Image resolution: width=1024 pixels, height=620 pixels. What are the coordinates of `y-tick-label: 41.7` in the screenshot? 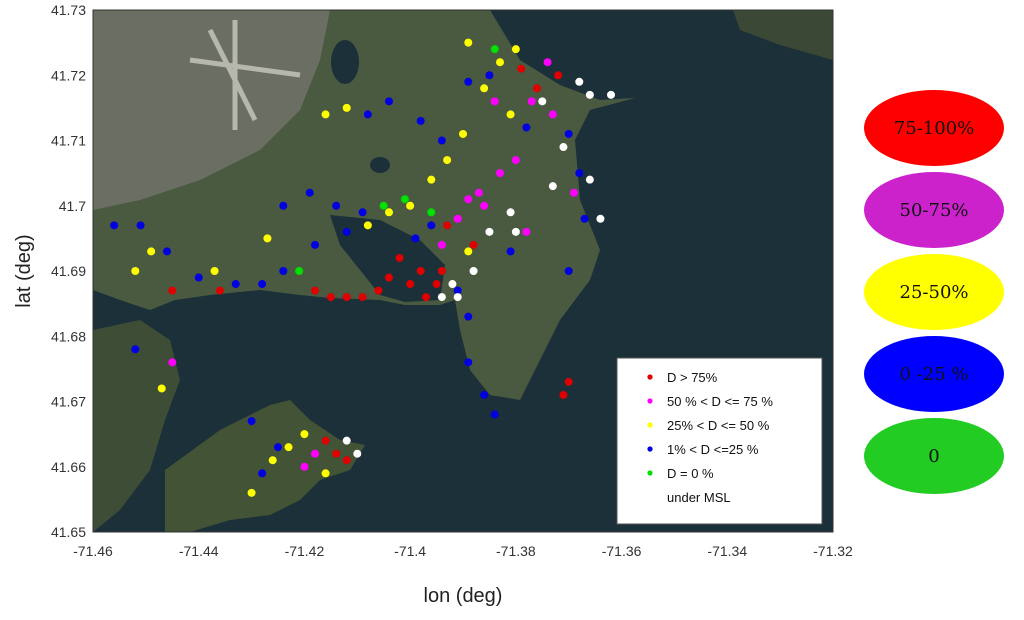 It's located at (72, 206).